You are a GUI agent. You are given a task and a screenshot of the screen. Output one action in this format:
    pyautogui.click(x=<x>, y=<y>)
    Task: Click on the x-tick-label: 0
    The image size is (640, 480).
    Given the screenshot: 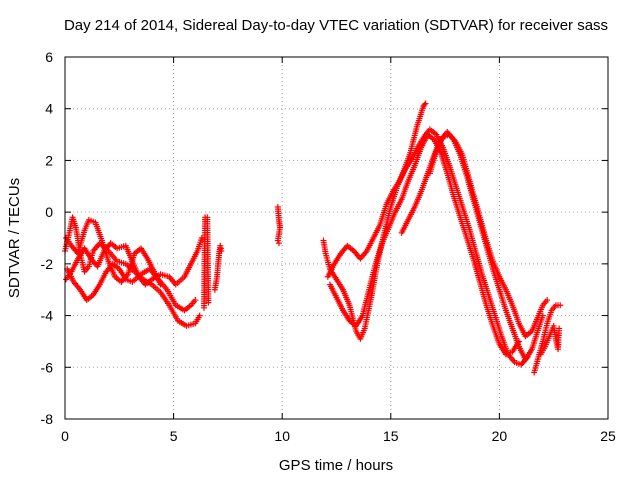 What is the action you would take?
    pyautogui.click(x=65, y=436)
    